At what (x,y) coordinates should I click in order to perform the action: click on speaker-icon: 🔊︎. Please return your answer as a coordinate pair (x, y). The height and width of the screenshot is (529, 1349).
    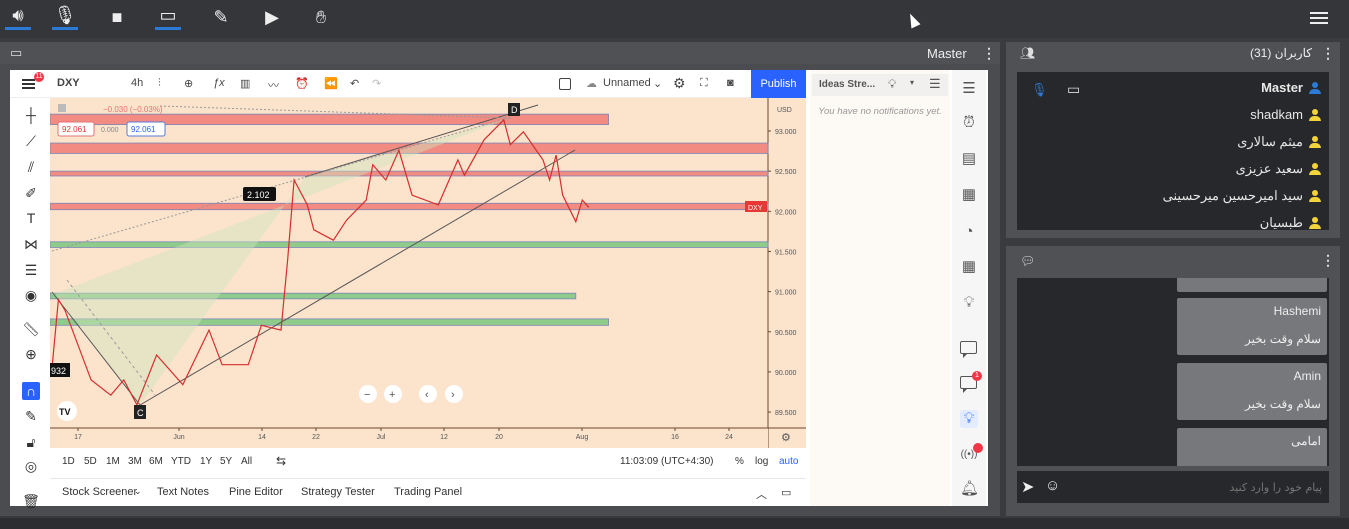
    Looking at the image, I should click on (18, 17).